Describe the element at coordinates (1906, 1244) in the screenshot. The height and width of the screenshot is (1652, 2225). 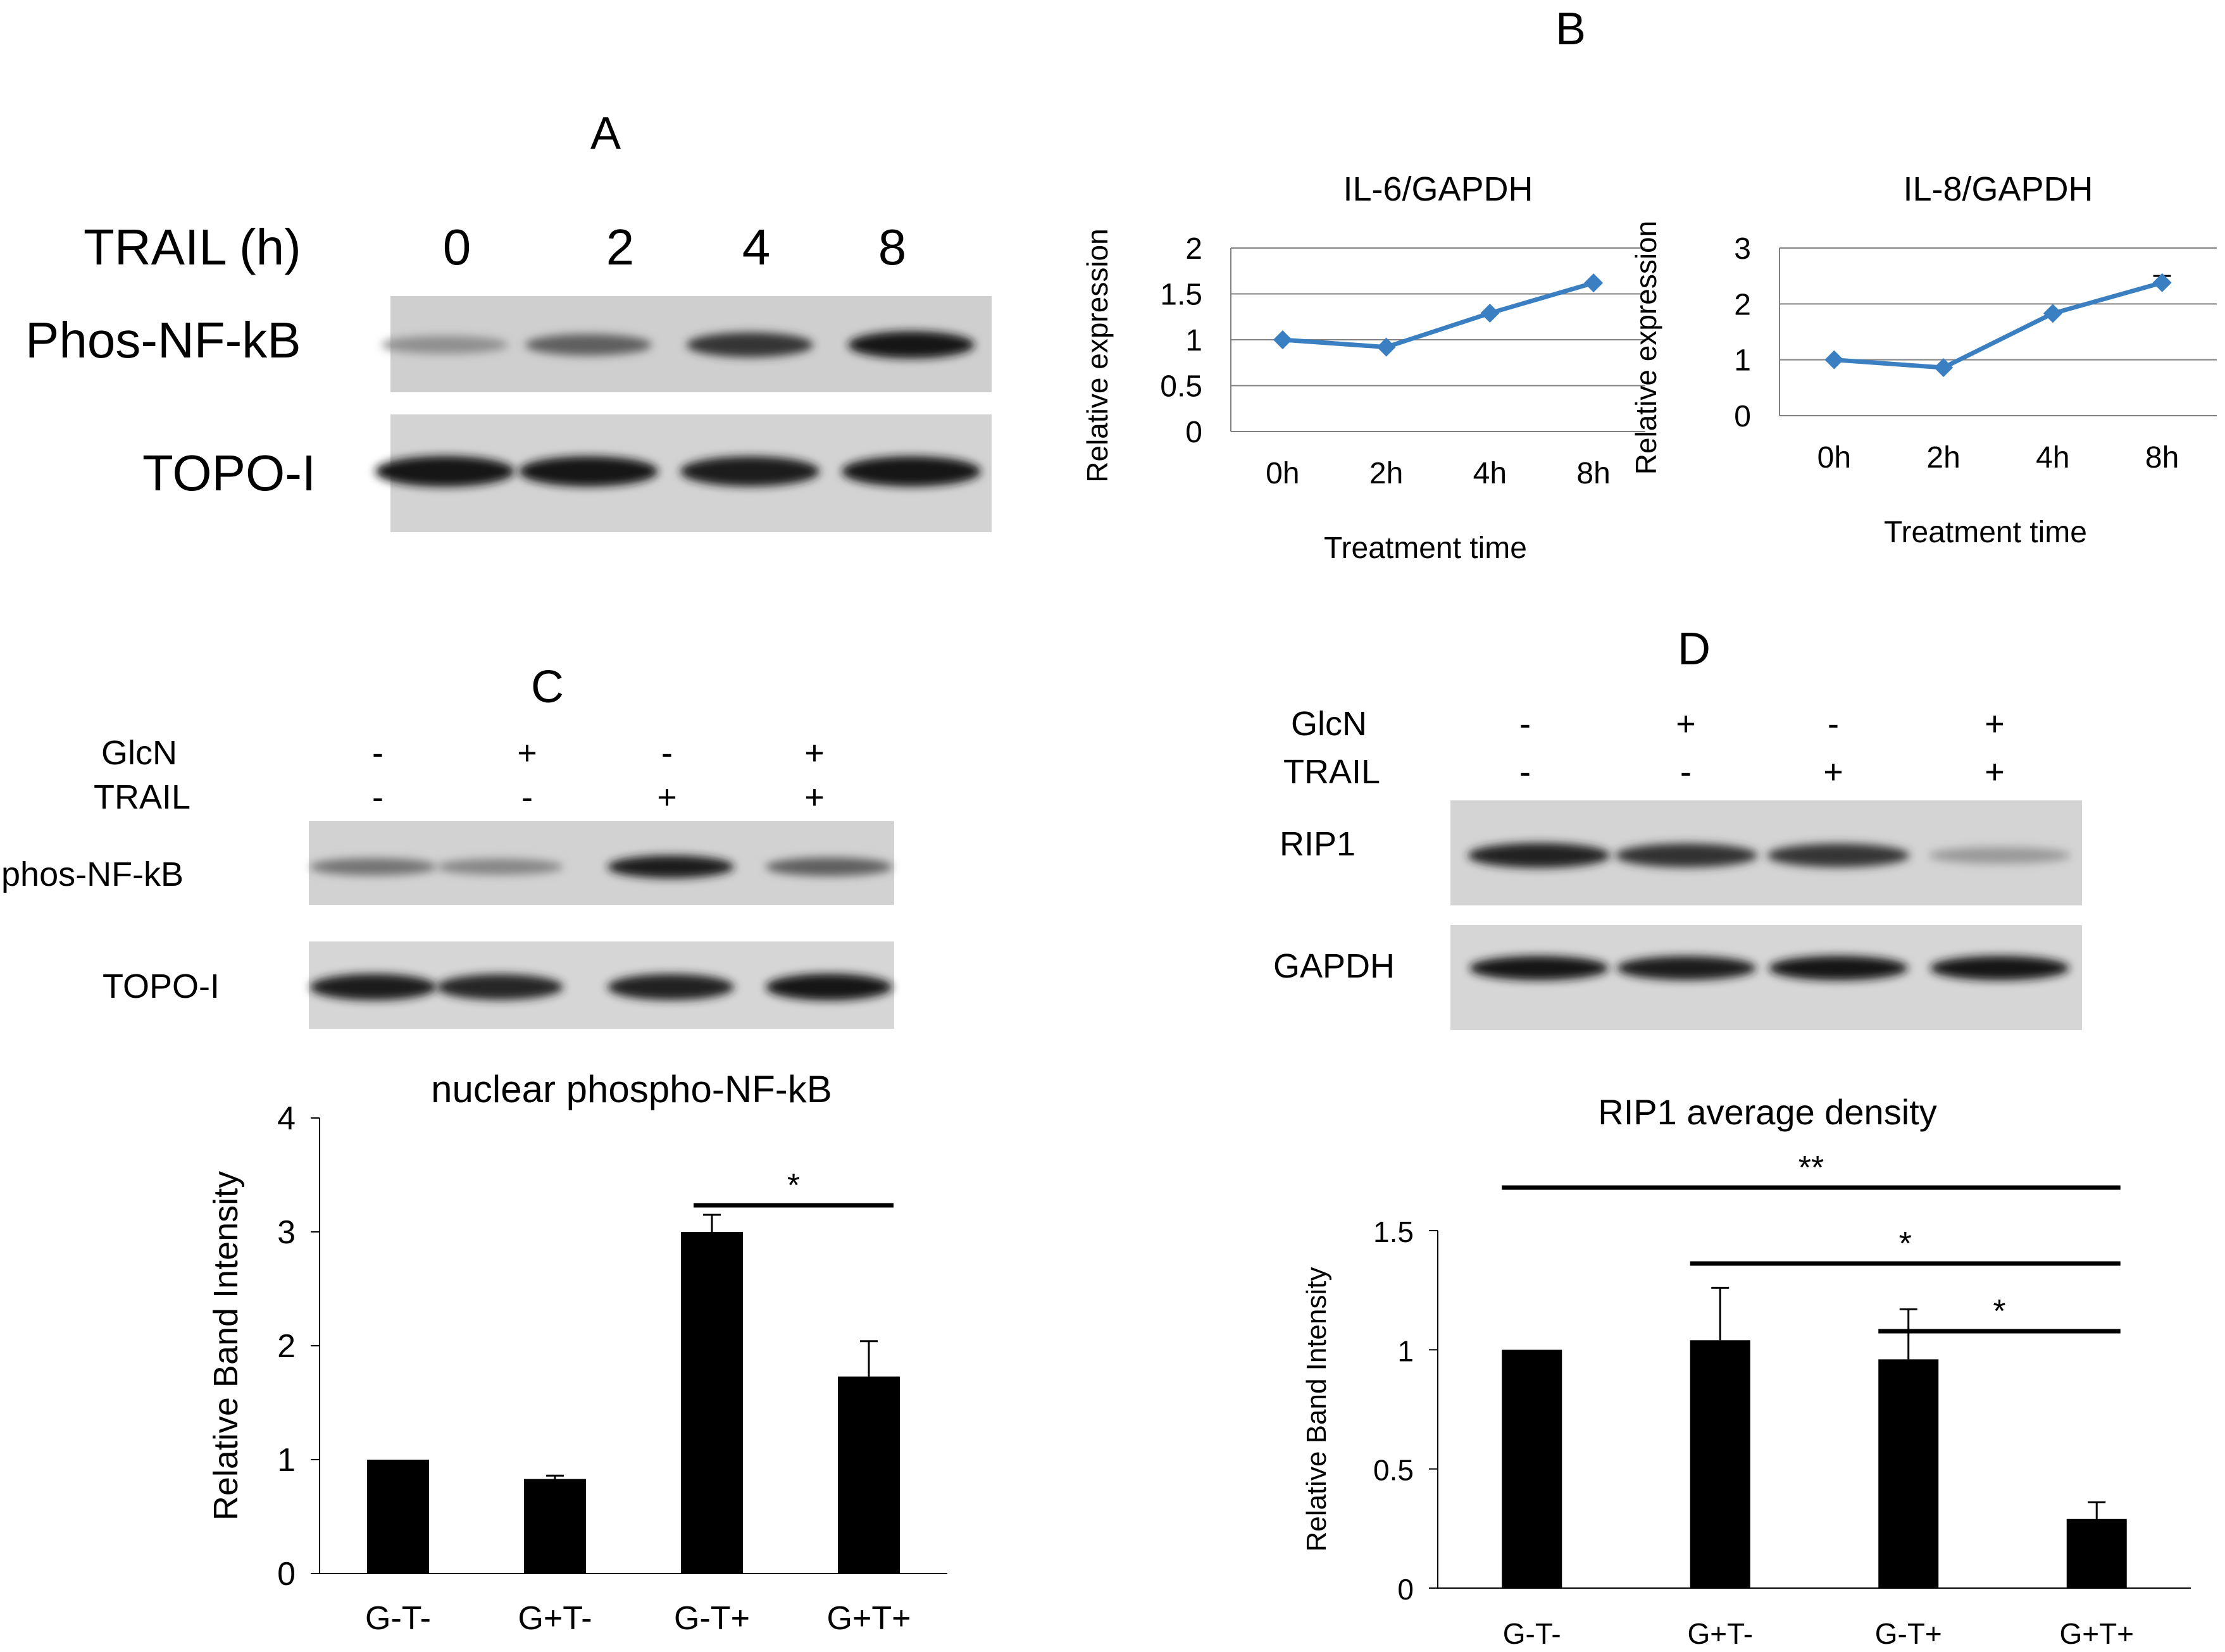
I see `rip1-bar-chart-significance-label-2: *` at that location.